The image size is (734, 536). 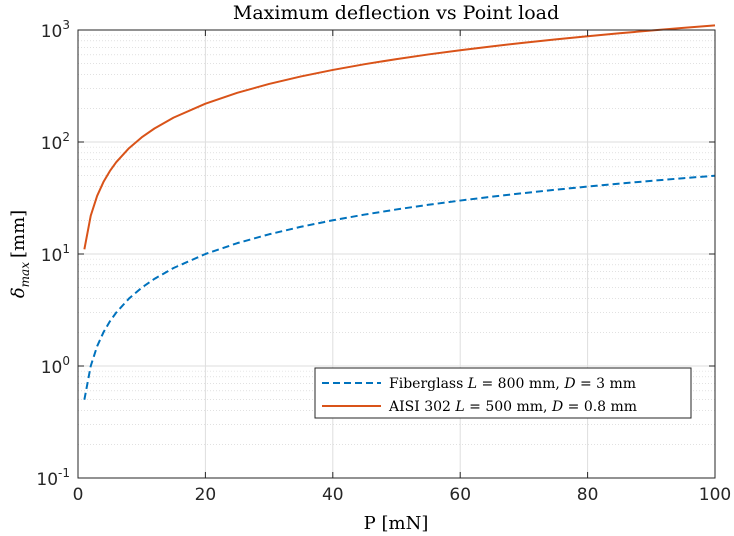 What do you see at coordinates (396, 523) in the screenshot?
I see `x-axis-label: P [mN]` at bounding box center [396, 523].